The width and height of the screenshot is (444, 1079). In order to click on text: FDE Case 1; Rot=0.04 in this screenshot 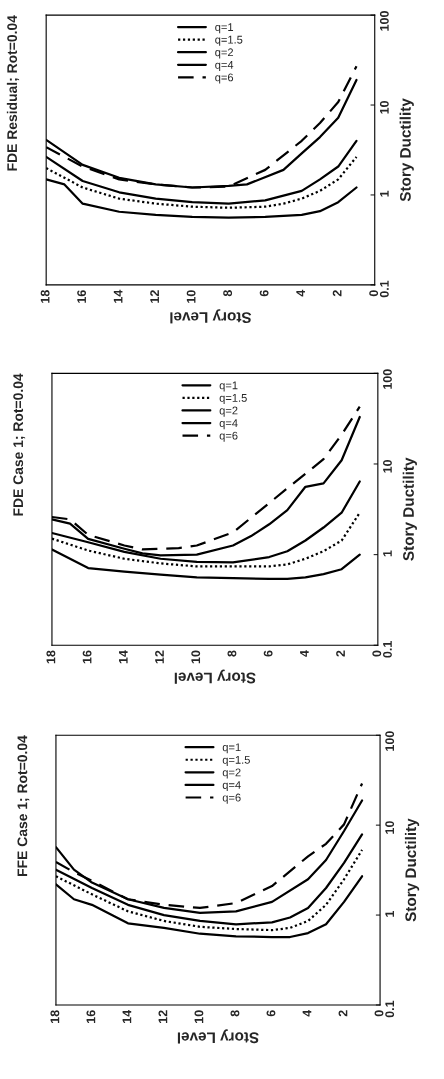, I will do `click(19, 444)`.